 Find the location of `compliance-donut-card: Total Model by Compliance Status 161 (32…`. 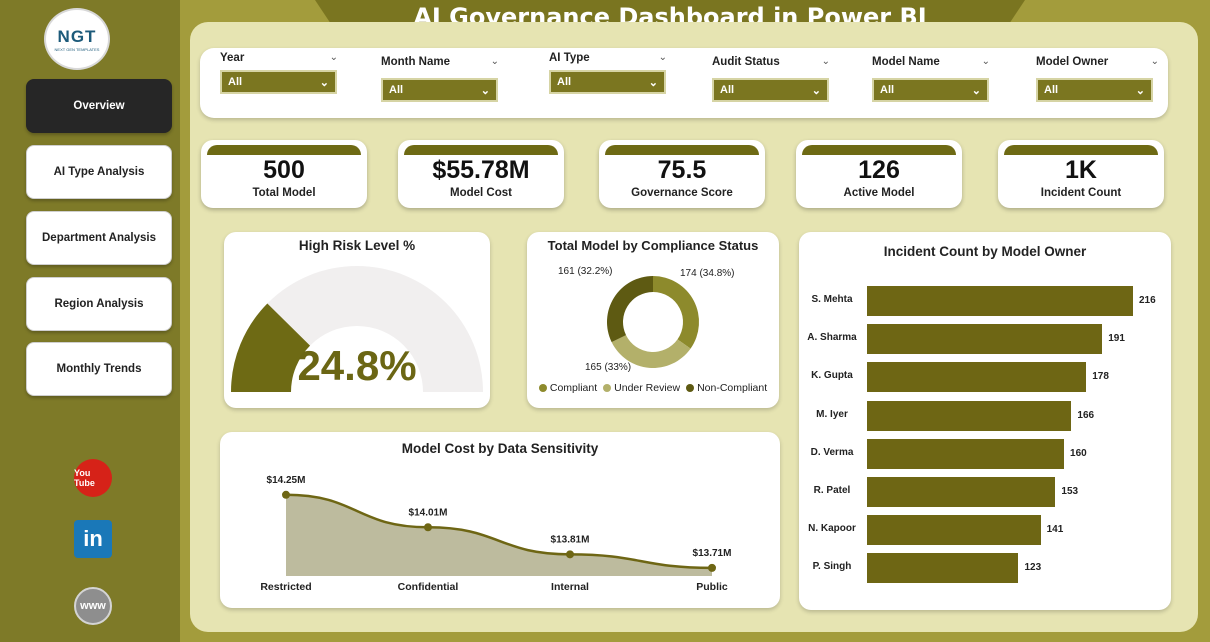

compliance-donut-card: Total Model by Compliance Status 161 (32… is located at coordinates (653, 320).